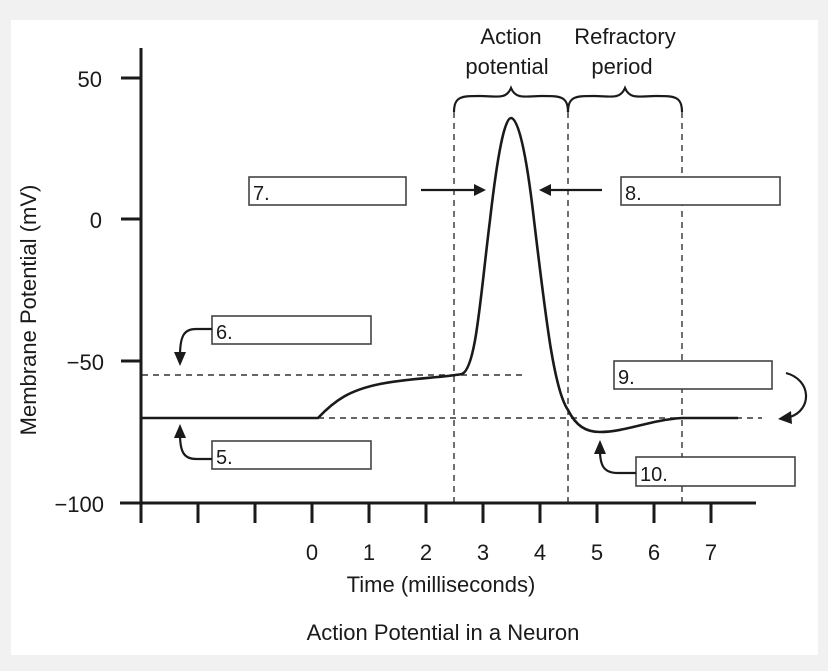 Image resolution: width=828 pixels, height=671 pixels. What do you see at coordinates (193, 442) in the screenshot?
I see `arrow-5-icon` at bounding box center [193, 442].